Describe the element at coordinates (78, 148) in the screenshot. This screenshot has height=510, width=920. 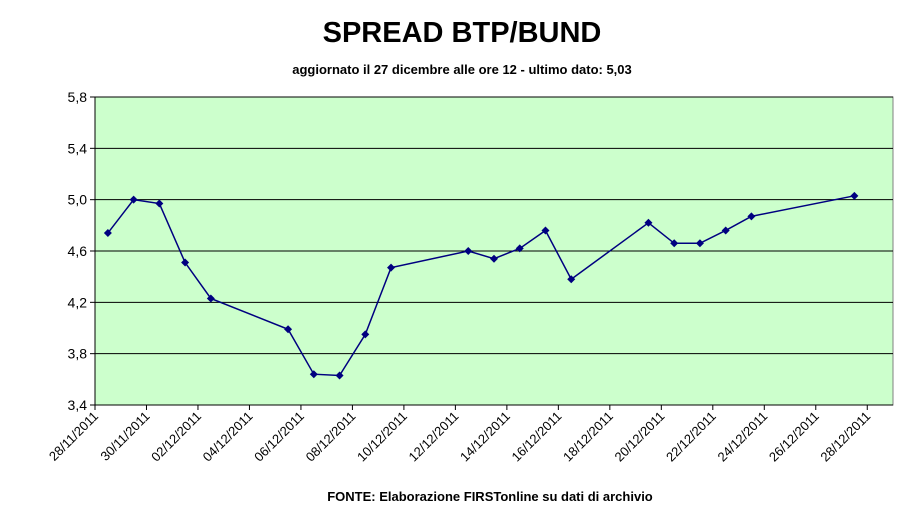
I see `y-tick-label: 5,4` at that location.